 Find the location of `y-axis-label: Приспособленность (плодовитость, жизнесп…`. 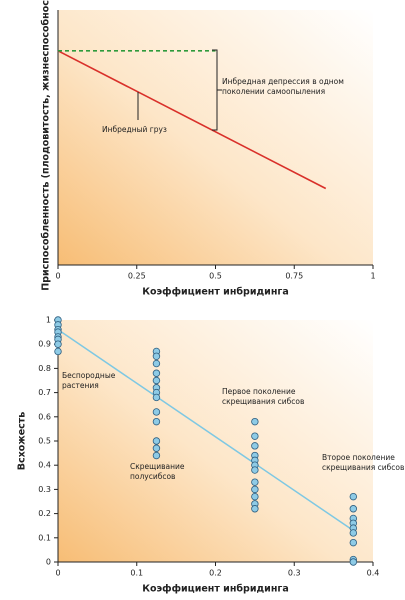

y-axis-label: Приспособленность (плодовитость, жизнесп… is located at coordinates (46, 145).